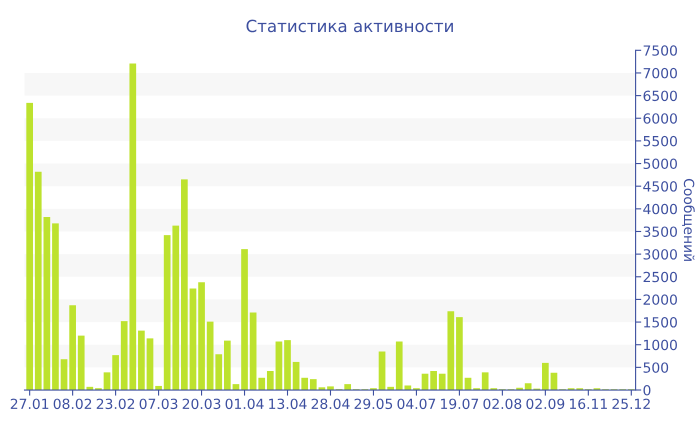  Describe the element at coordinates (631, 404) in the screenshot. I see `x-tick-label: 25.12` at that location.